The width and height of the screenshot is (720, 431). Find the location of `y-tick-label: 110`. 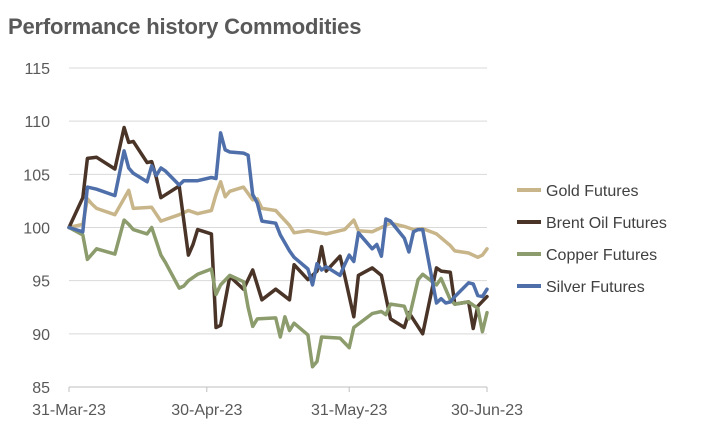

y-tick-label: 110 is located at coordinates (37, 122).